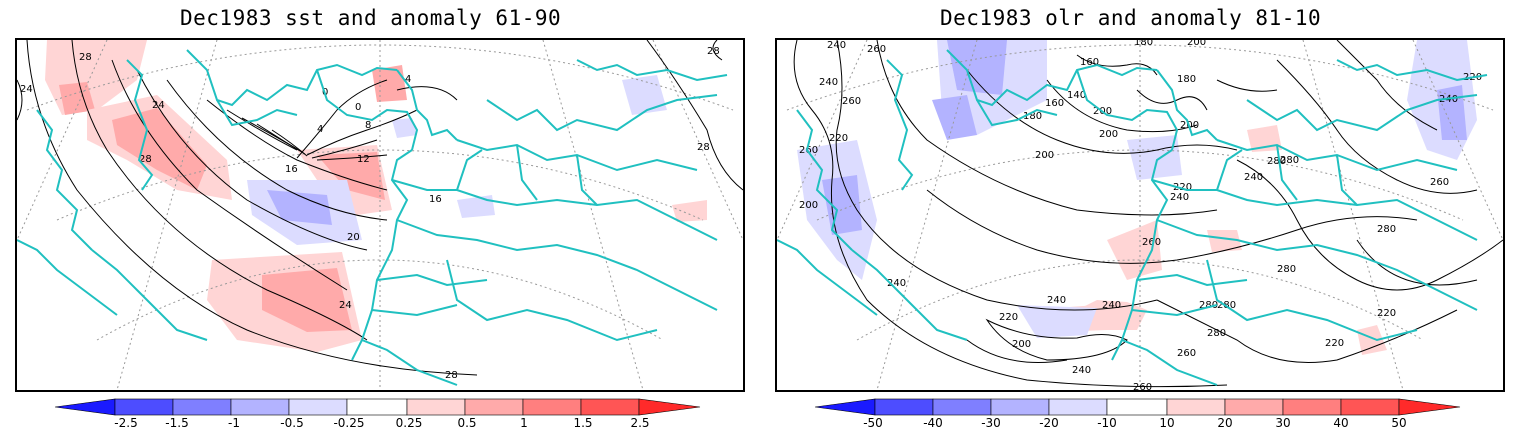 The width and height of the screenshot is (1520, 430). Describe the element at coordinates (363, 159) in the screenshot. I see `svg-text: 12` at that location.